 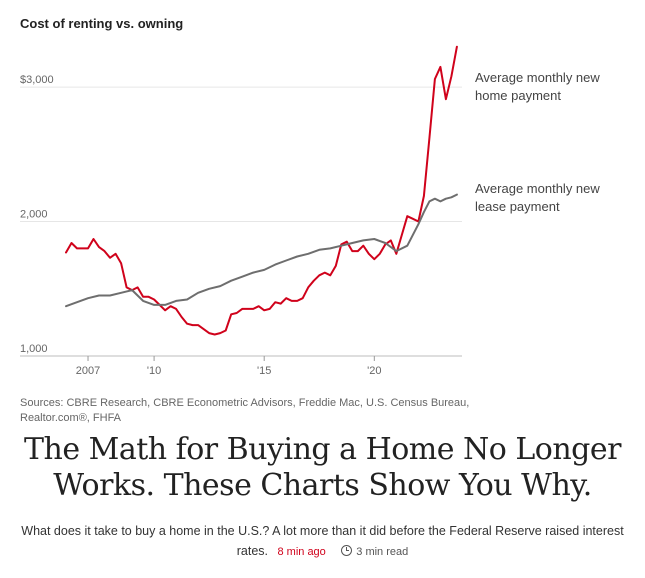 What do you see at coordinates (37, 80) in the screenshot?
I see `y-tick-label: $3,000` at bounding box center [37, 80].